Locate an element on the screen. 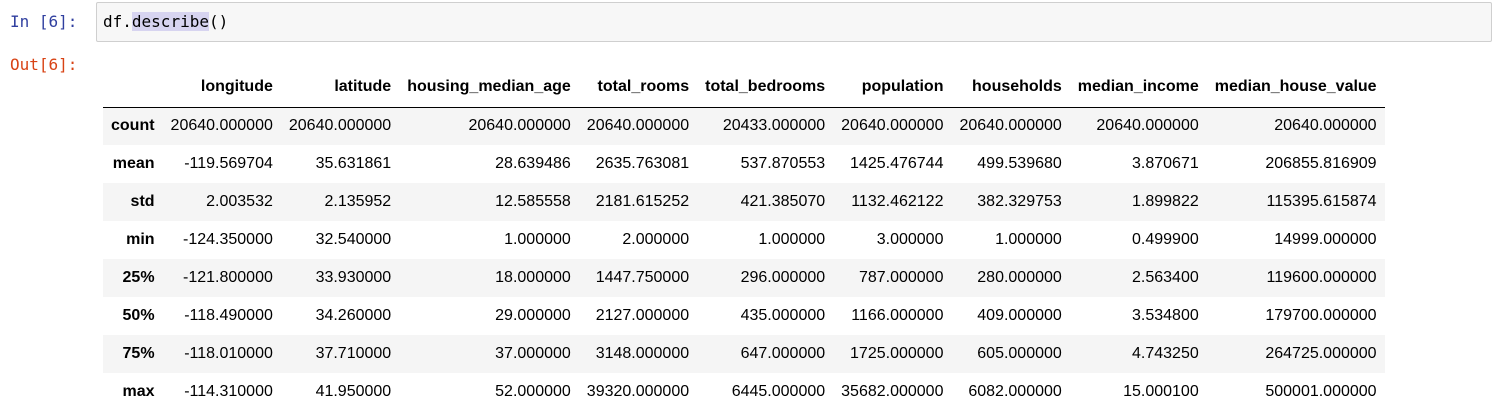  row-label: 50% is located at coordinates (138, 315).